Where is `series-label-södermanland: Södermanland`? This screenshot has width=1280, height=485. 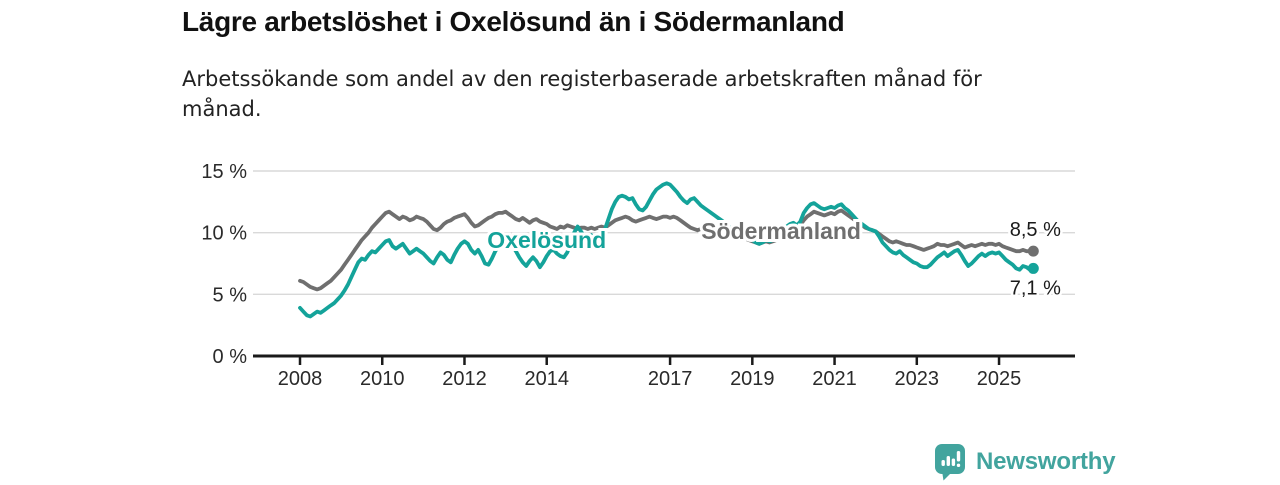 series-label-södermanland: Södermanland is located at coordinates (781, 231).